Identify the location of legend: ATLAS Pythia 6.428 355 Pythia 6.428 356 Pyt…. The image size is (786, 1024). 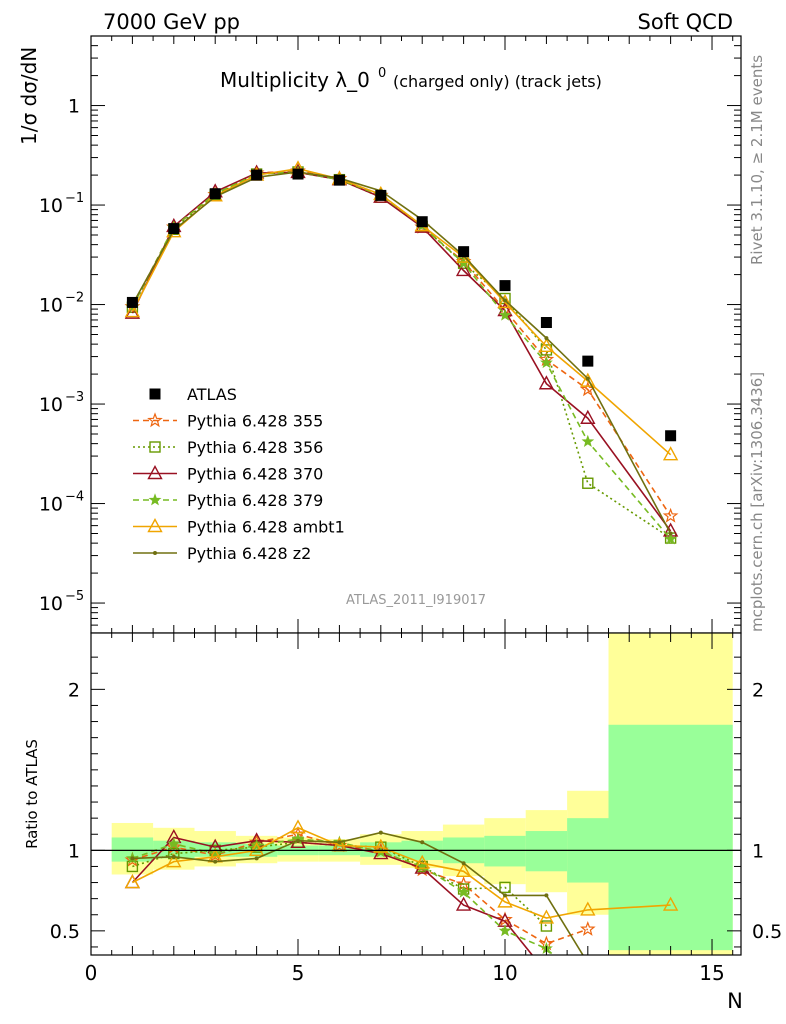
(239, 474).